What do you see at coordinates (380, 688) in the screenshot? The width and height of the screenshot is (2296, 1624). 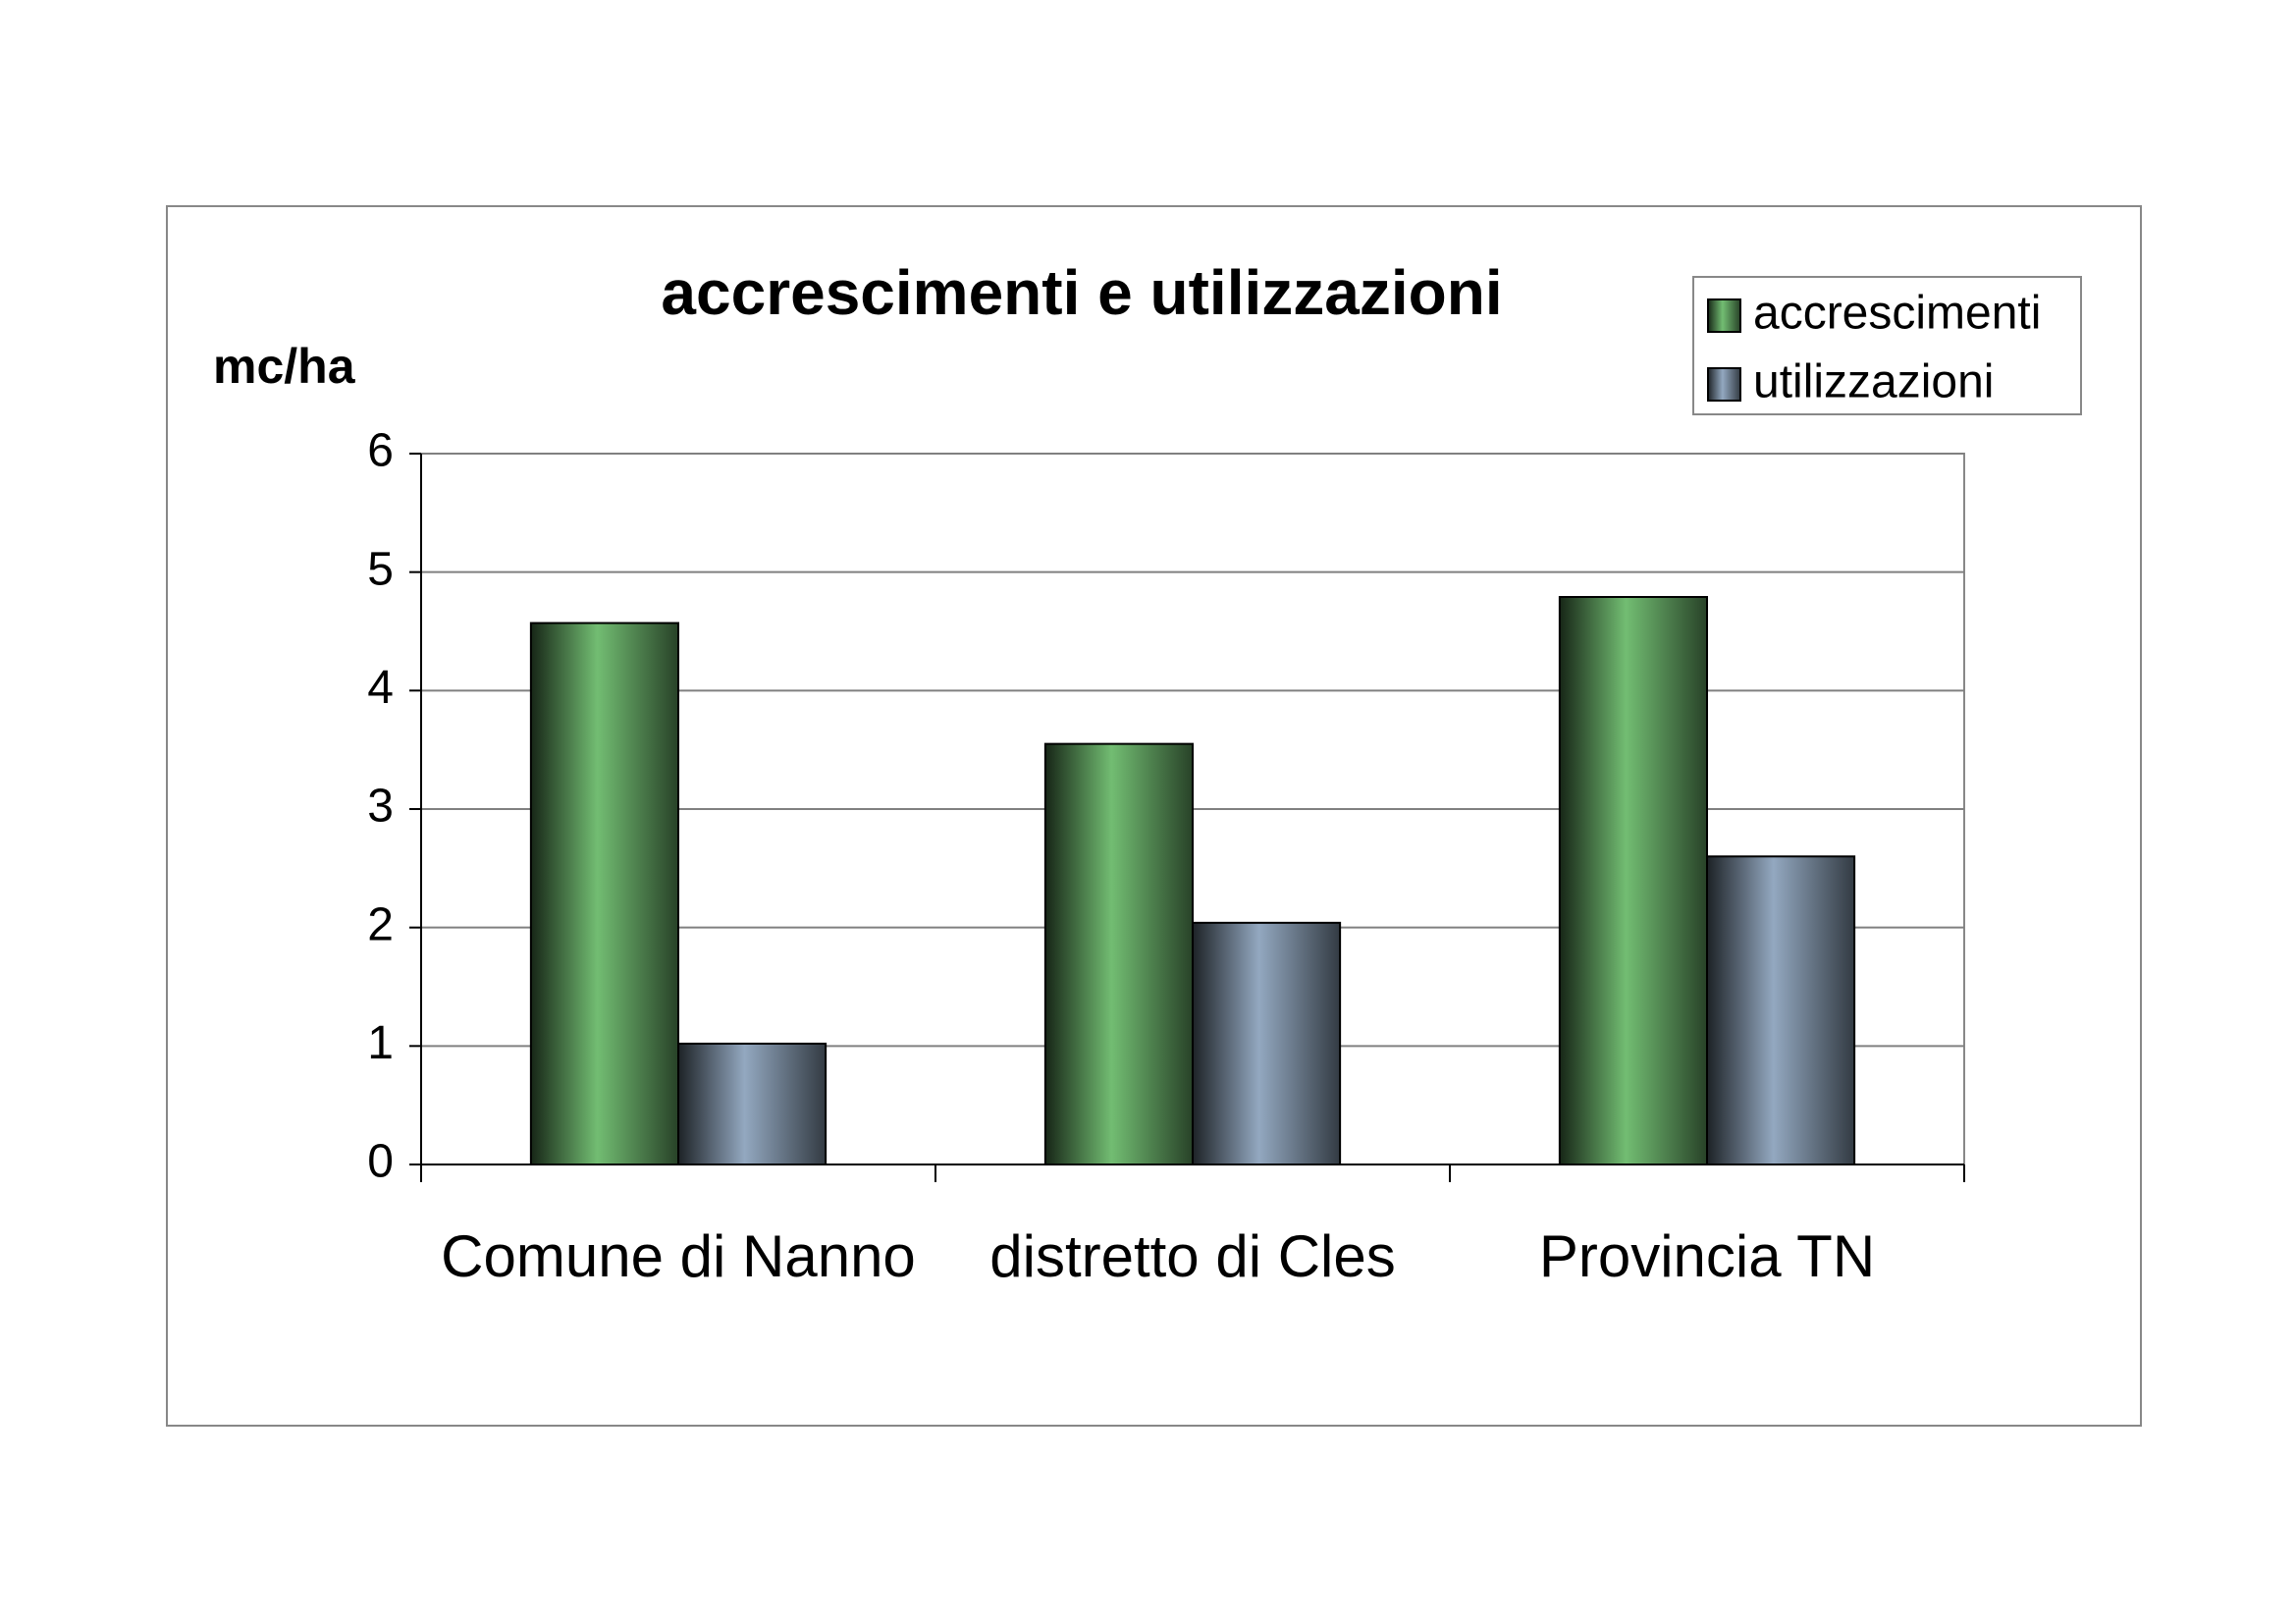 I see `y-tick-label: 4` at bounding box center [380, 688].